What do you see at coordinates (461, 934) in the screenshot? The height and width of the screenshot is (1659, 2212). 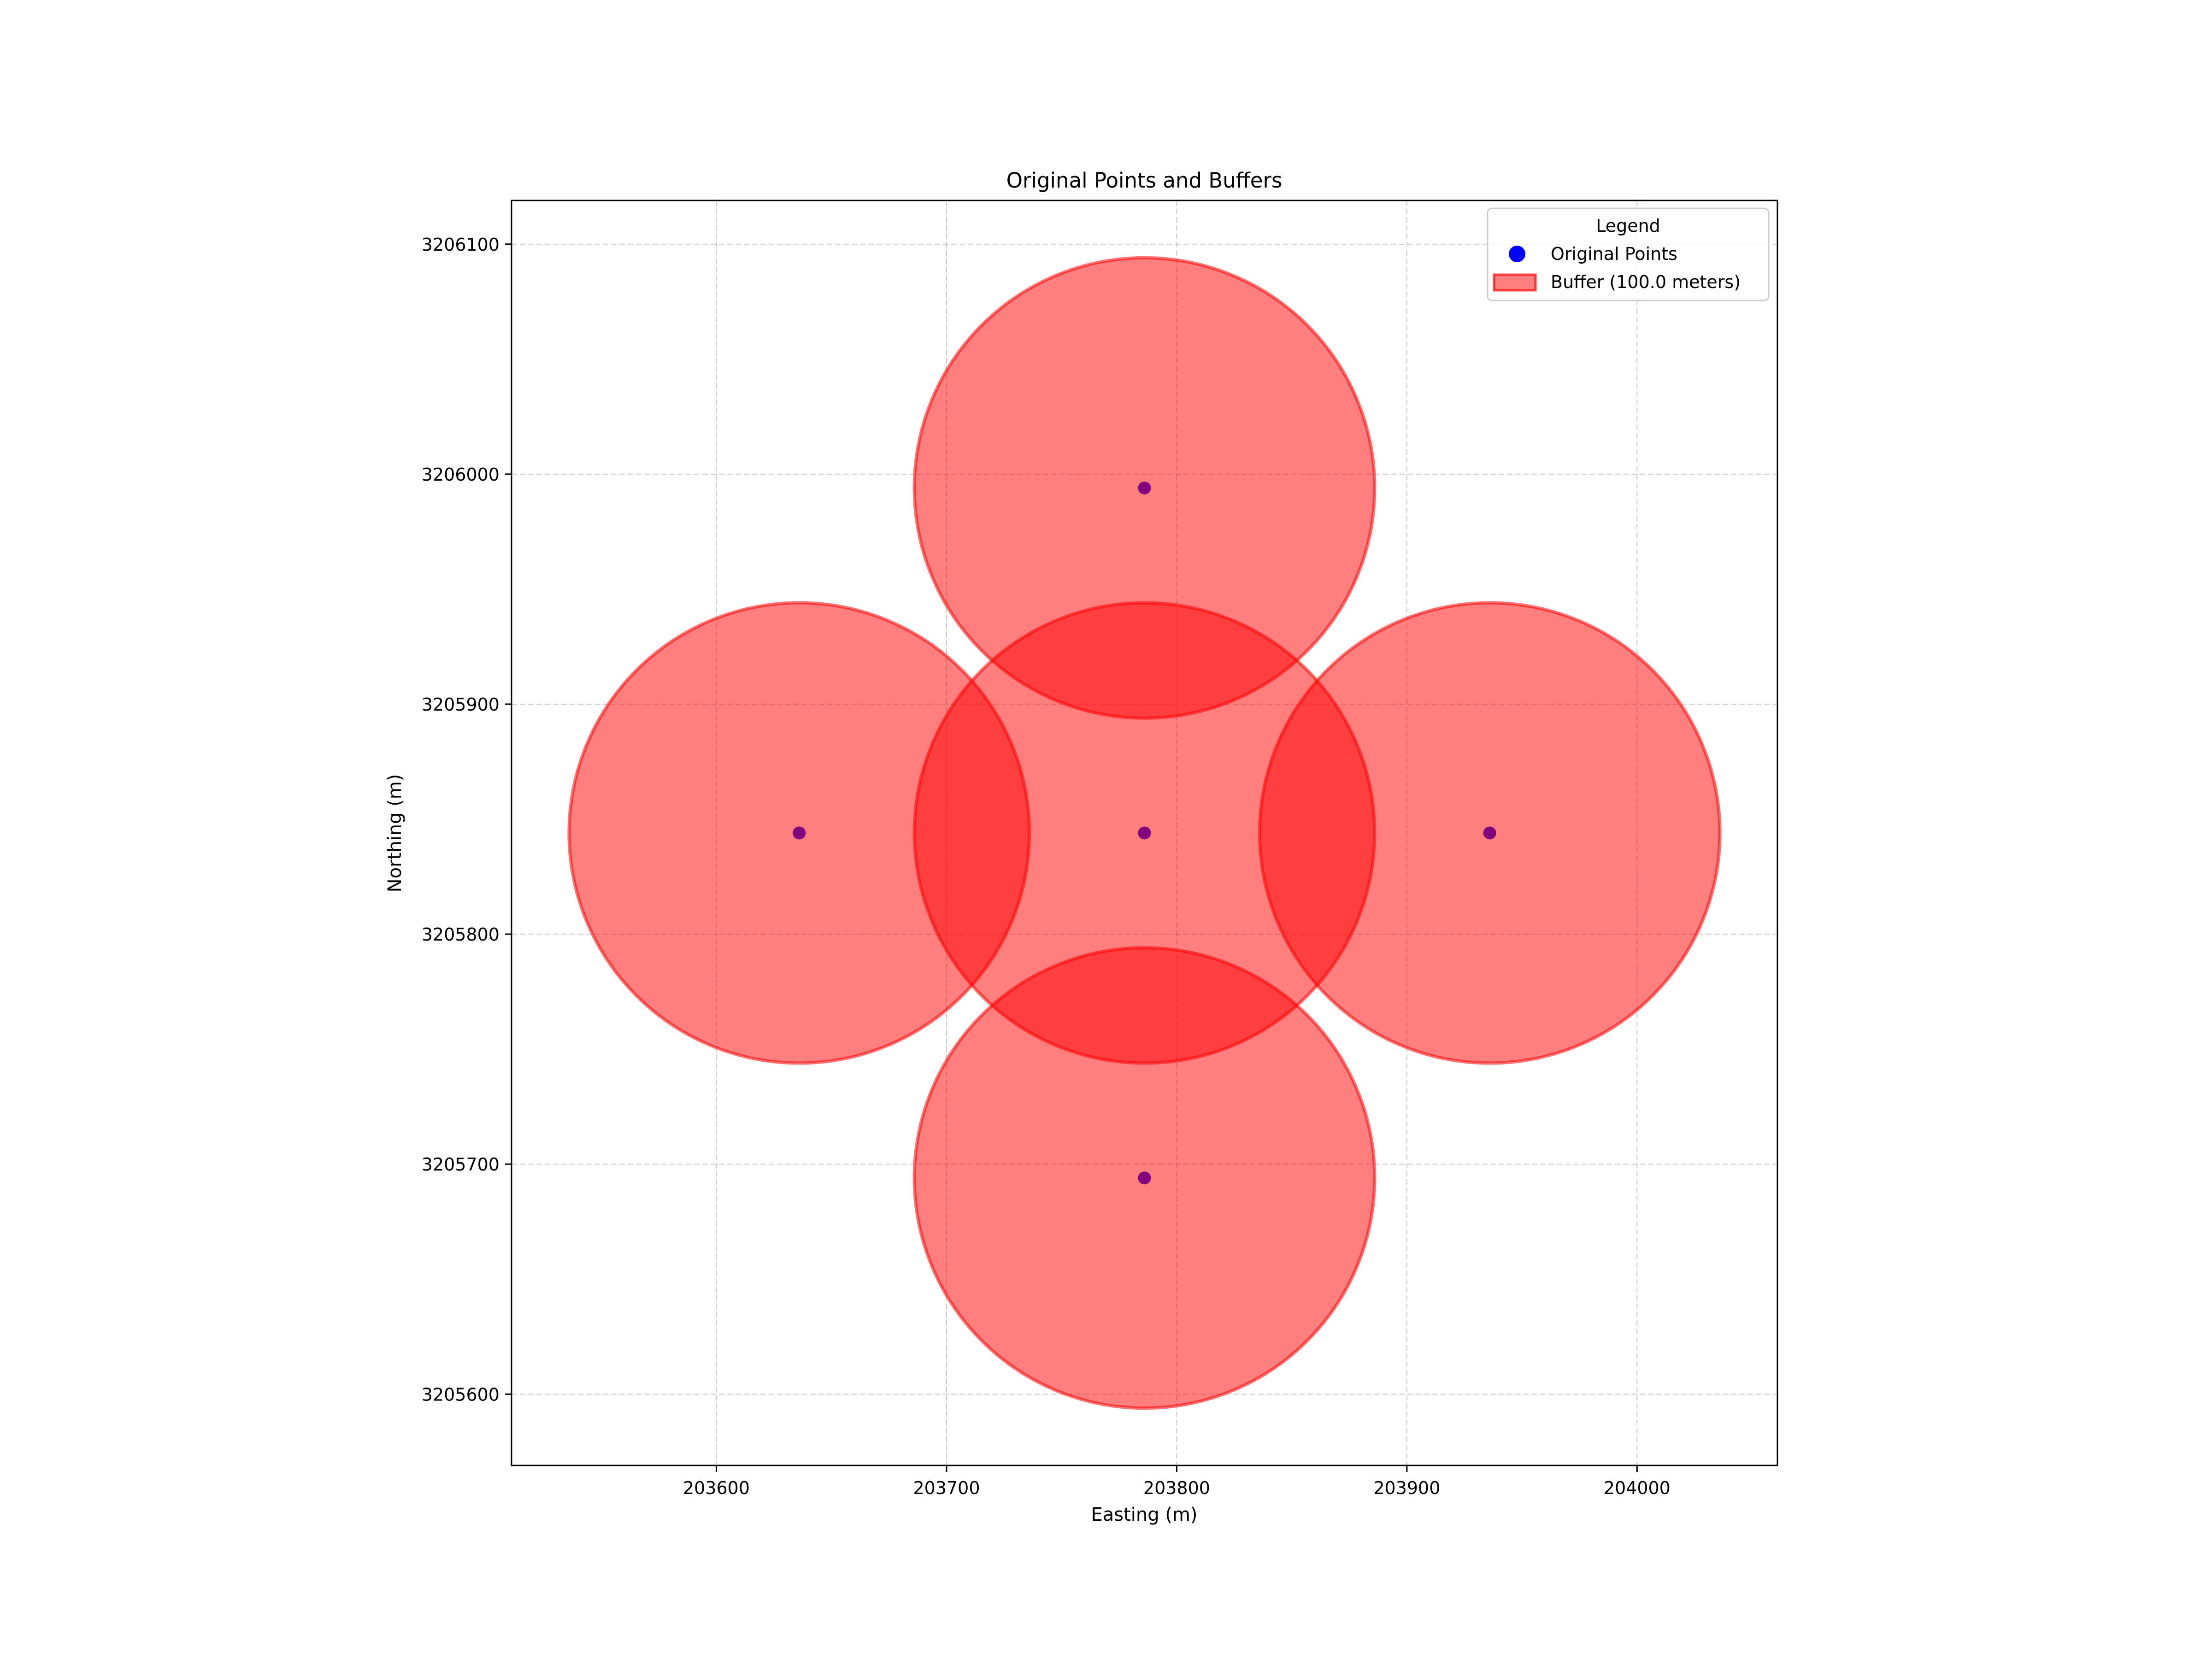 I see `y-tick-label: 3205800` at bounding box center [461, 934].